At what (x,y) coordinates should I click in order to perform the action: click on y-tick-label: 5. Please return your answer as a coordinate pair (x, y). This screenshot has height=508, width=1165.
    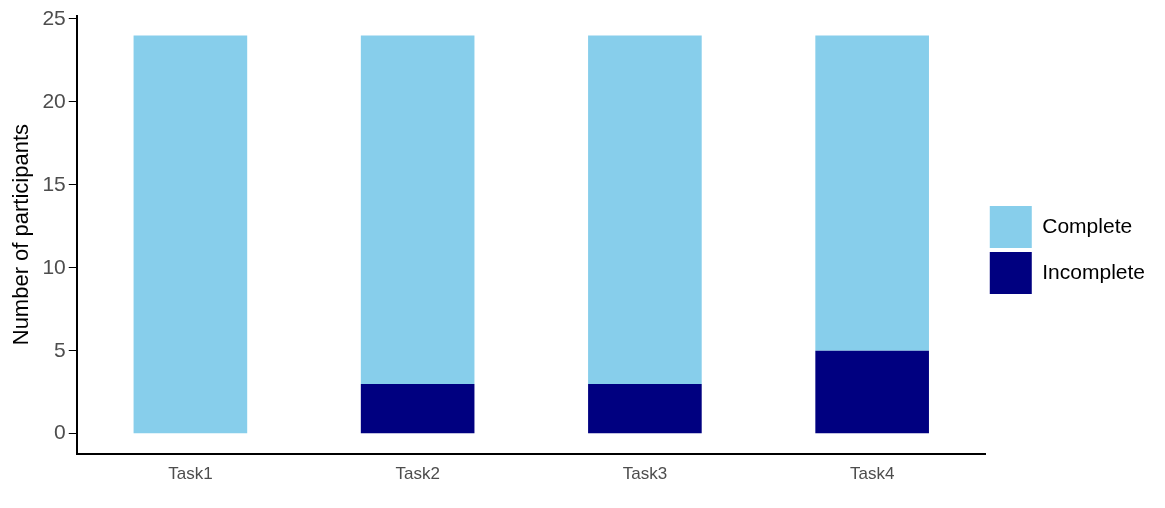
    Looking at the image, I should click on (60, 349).